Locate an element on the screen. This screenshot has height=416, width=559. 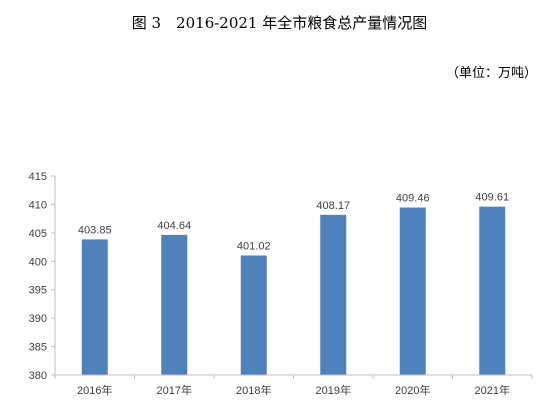
x-axis: 2016年 2017年 2018年 2019年 2020年 2021年 is located at coordinates (293, 385).